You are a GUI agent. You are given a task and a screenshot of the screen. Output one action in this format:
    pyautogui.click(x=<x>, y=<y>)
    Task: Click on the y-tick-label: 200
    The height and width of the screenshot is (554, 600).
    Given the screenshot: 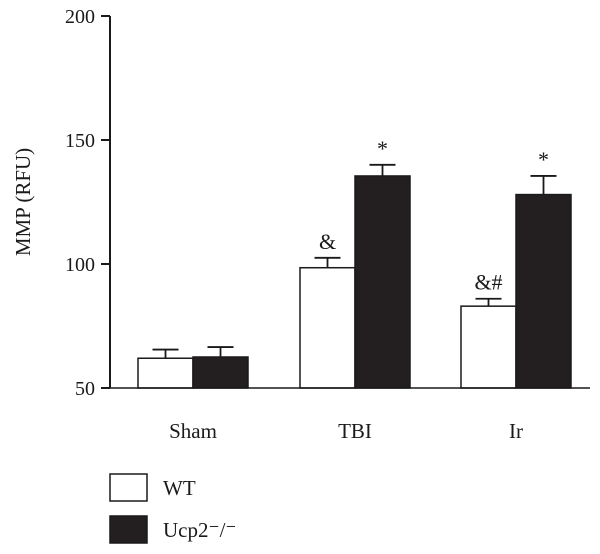 What is the action you would take?
    pyautogui.click(x=80, y=17)
    